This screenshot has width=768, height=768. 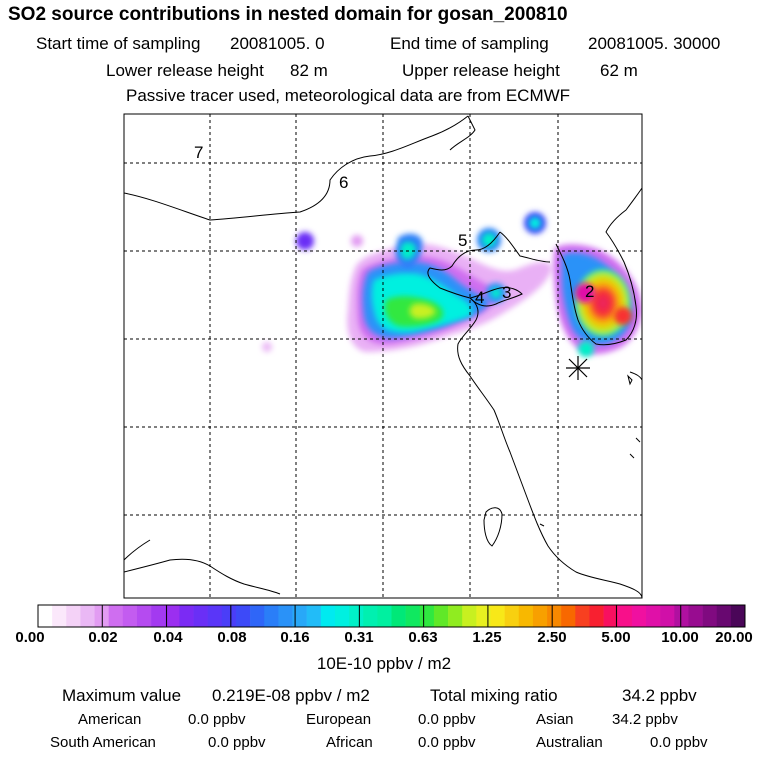 What do you see at coordinates (185, 70) in the screenshot?
I see `lower-release-label: Lower release height` at bounding box center [185, 70].